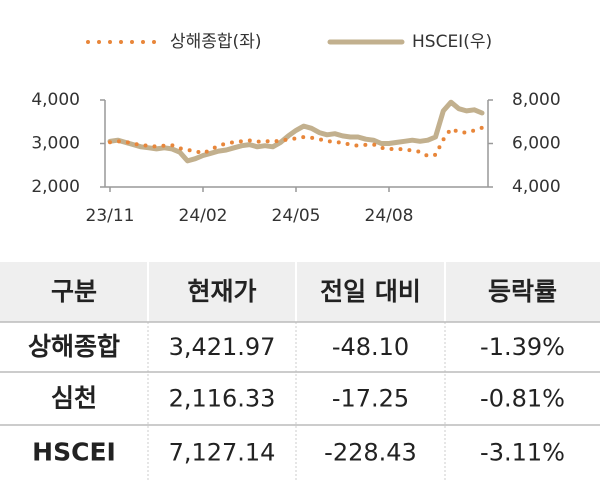 The width and height of the screenshot is (600, 480). I want to click on table-cell: HSCEI, so click(74, 452).